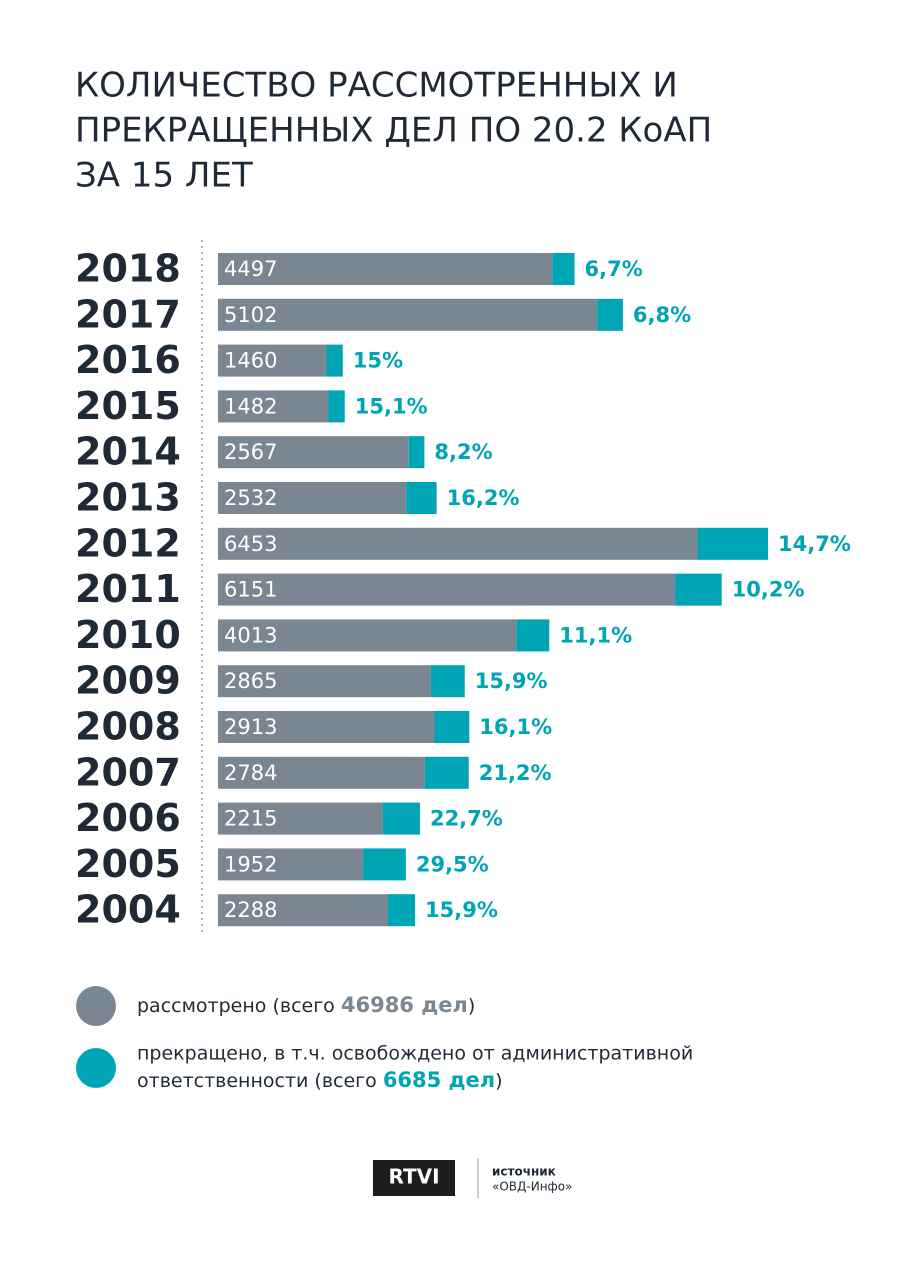 The height and width of the screenshot is (1280, 915). I want to click on logo: RTVI, so click(413, 1177).